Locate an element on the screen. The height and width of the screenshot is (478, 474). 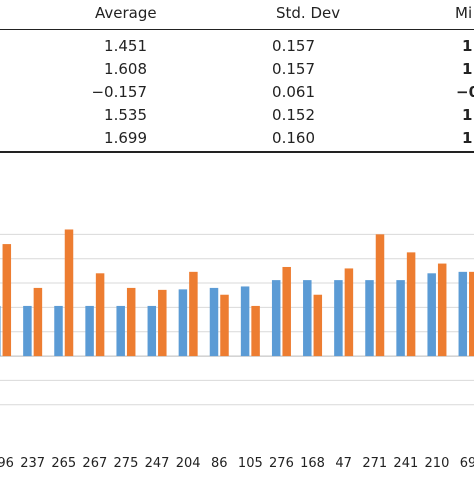
x-tick-label-237: 237 is located at coordinates (32, 463).